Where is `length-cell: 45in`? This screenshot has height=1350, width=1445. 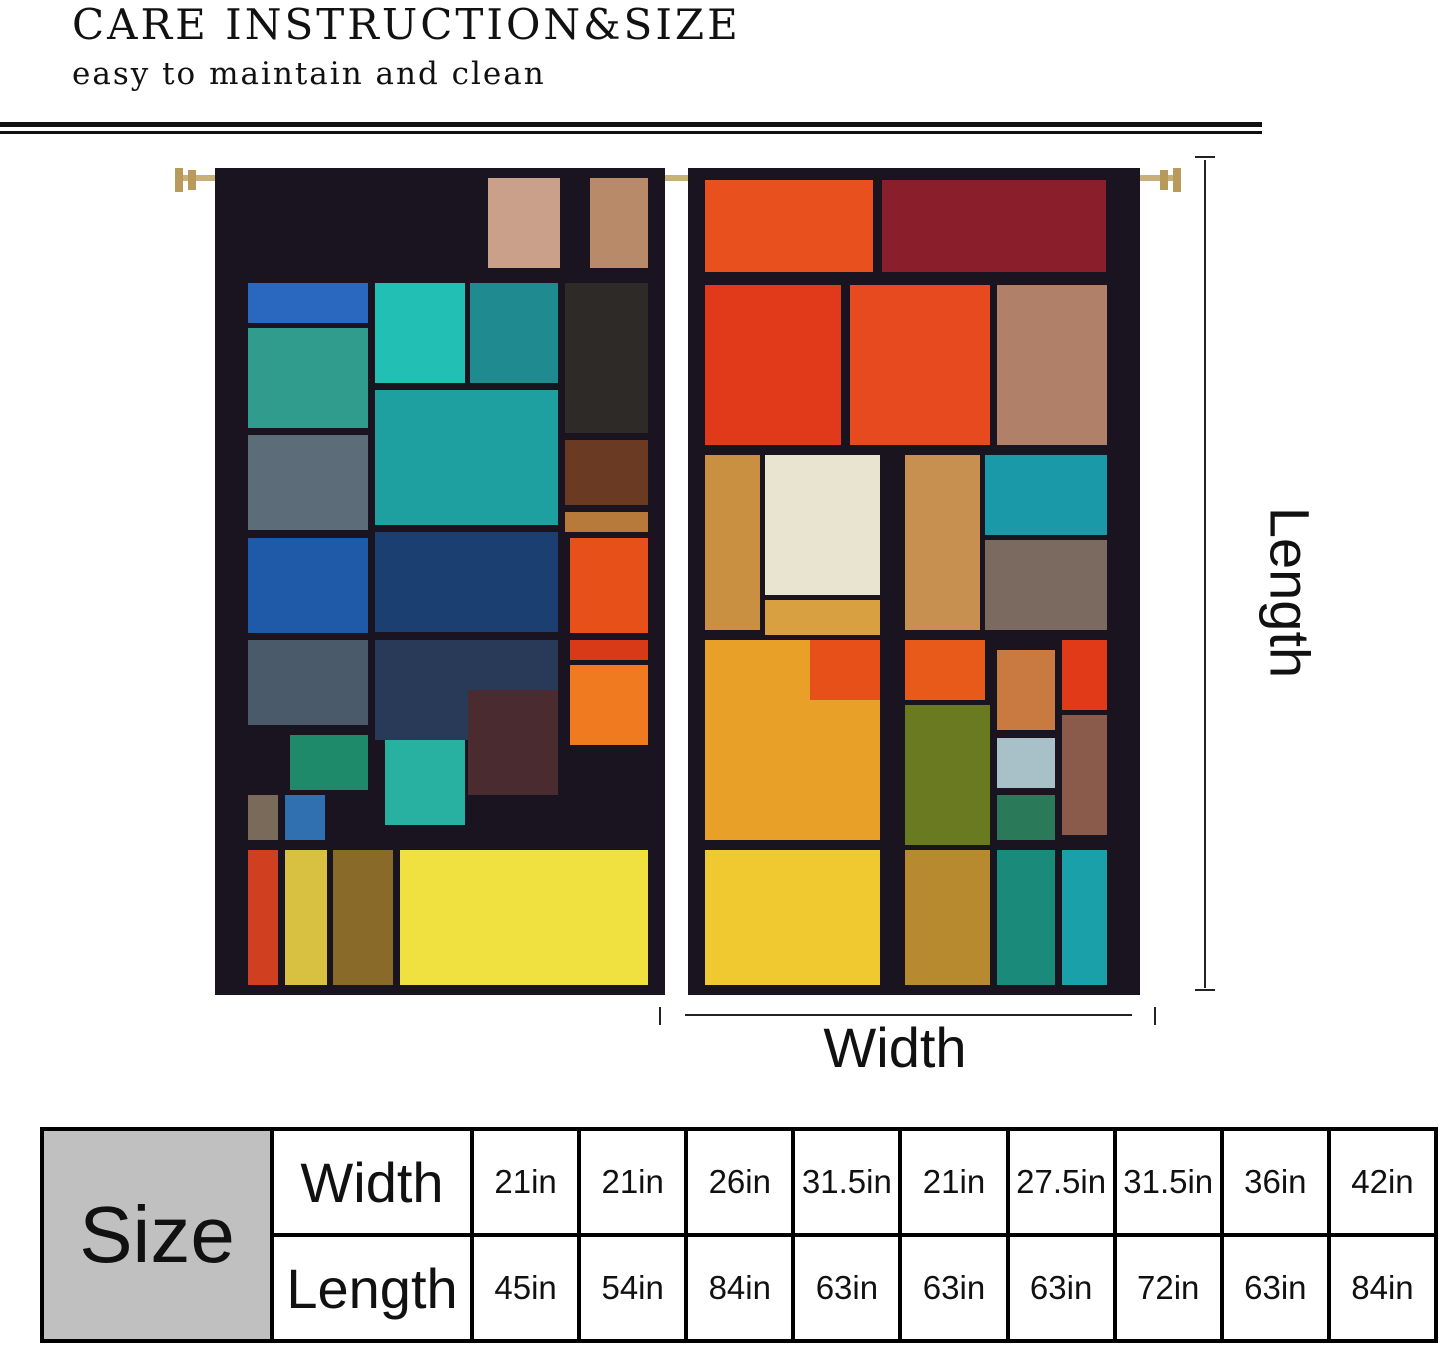
length-cell: 45in is located at coordinates (525, 1288).